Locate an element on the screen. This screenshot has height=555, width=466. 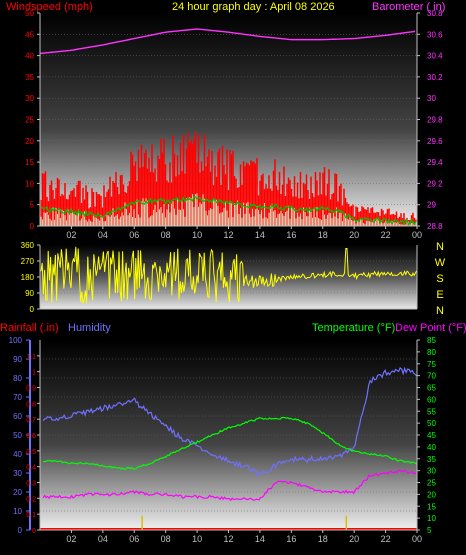
barometer-y-tick-label: 29.4 is located at coordinates (435, 162).